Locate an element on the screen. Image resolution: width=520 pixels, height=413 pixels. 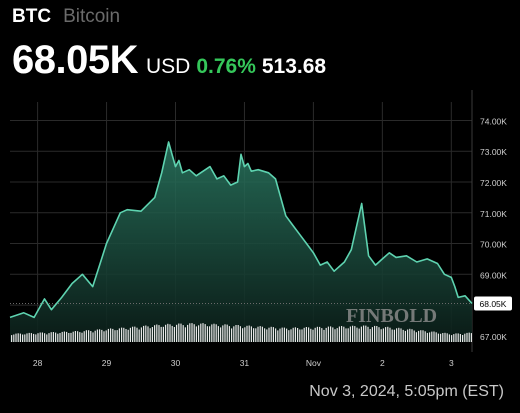
change-percent: 0.76% is located at coordinates (226, 66).